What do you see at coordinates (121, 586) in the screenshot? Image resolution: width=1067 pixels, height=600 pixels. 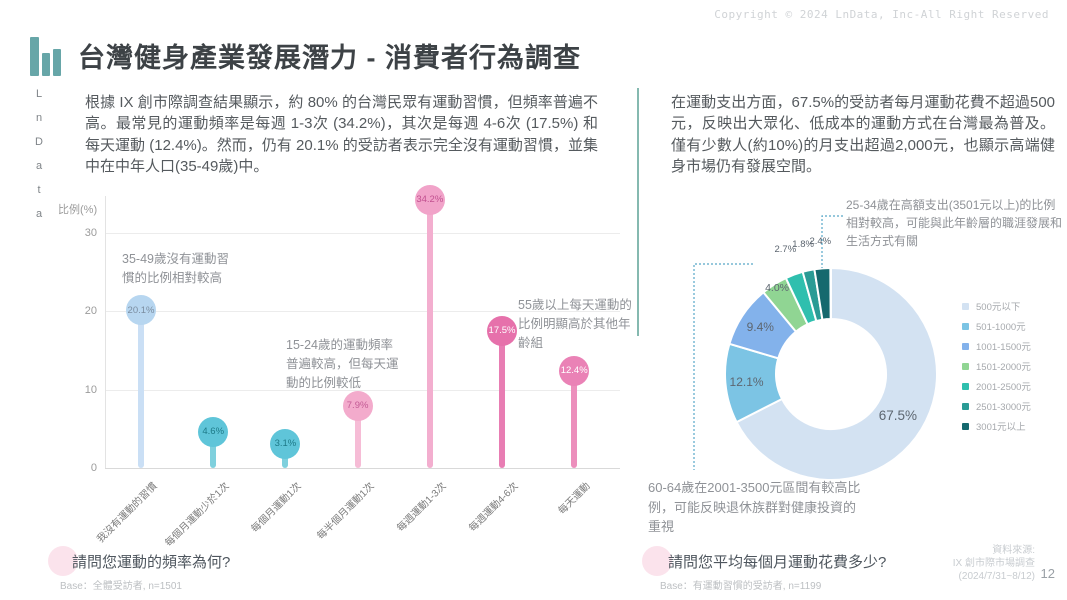 I see `left-base-note: Base：全體受訪者, n=1501` at bounding box center [121, 586].